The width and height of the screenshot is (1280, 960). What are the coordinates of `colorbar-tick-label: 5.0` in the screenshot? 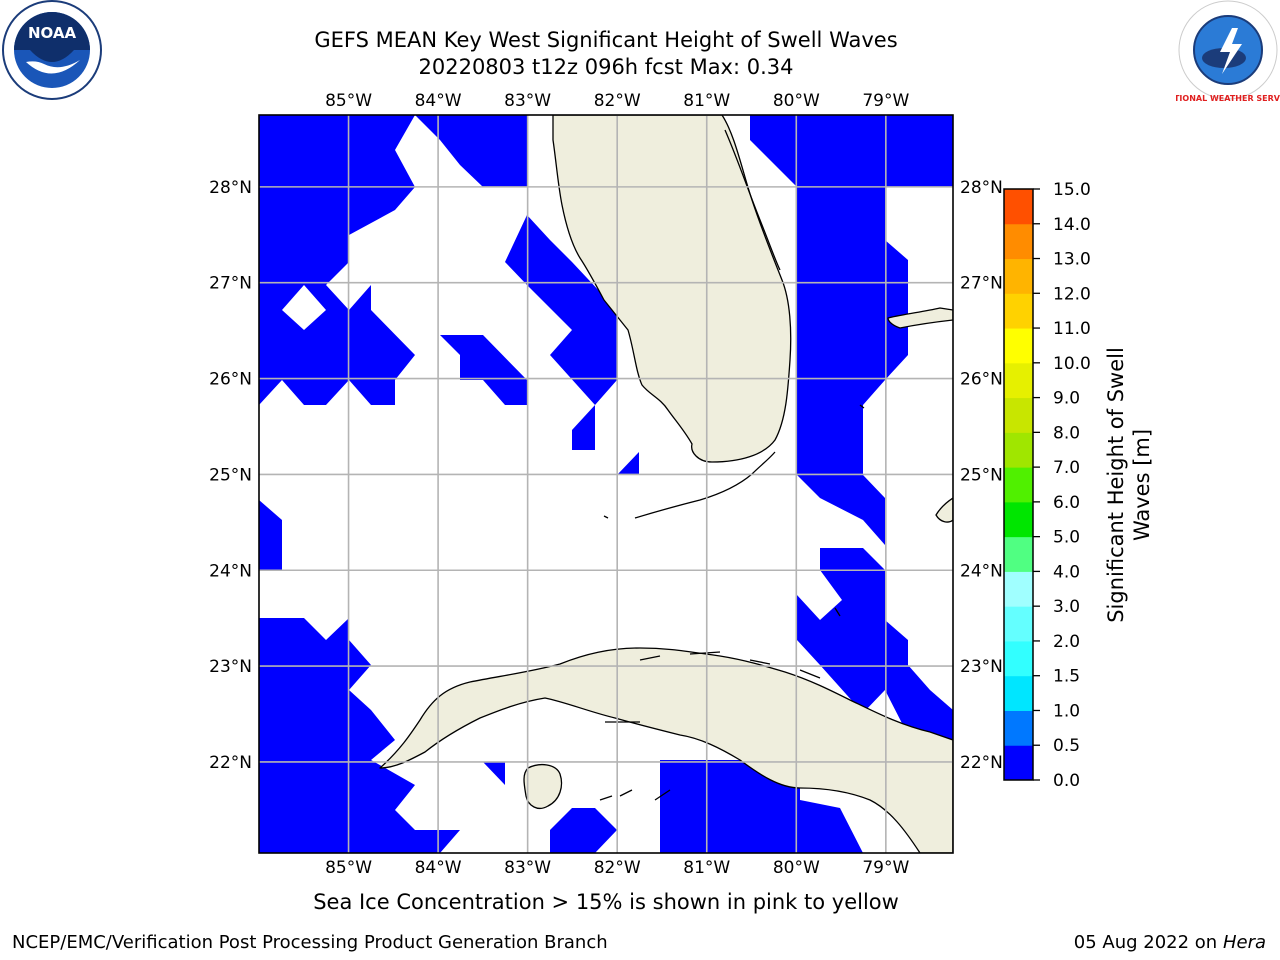 It's located at (1066, 538).